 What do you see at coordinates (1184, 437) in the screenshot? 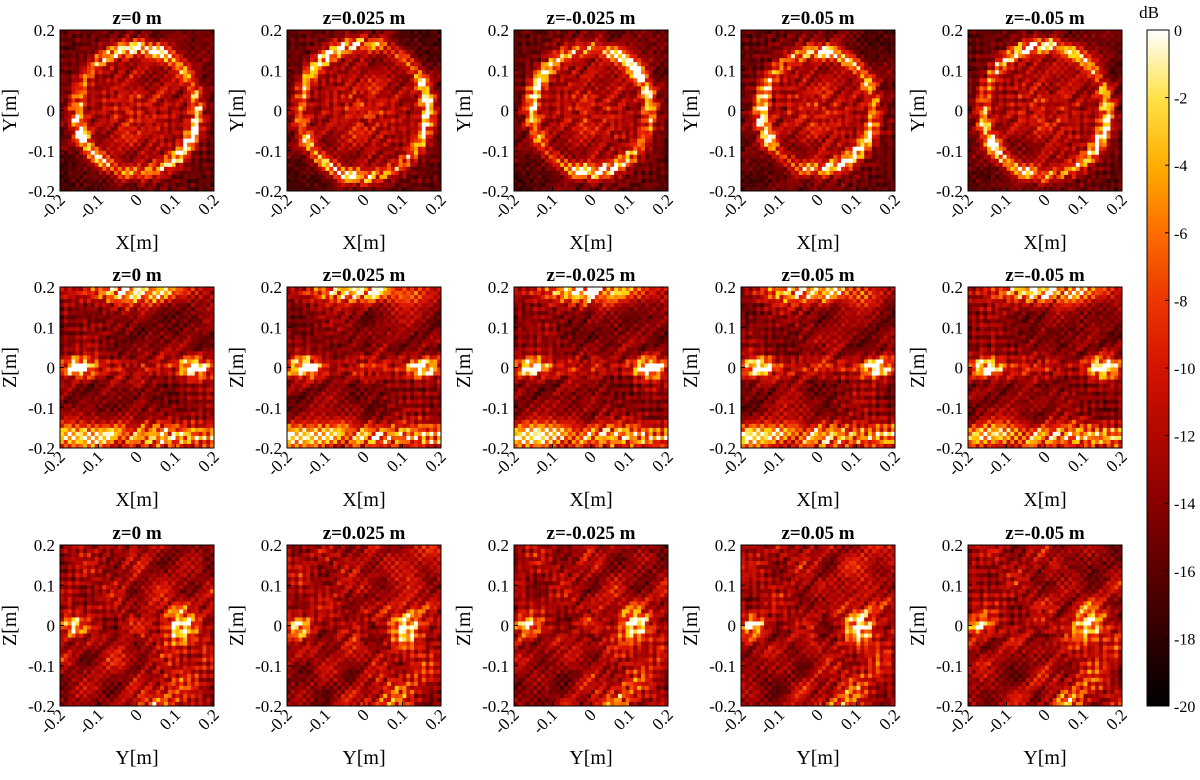
I see `colorbar-tick-label: -12` at bounding box center [1184, 437].